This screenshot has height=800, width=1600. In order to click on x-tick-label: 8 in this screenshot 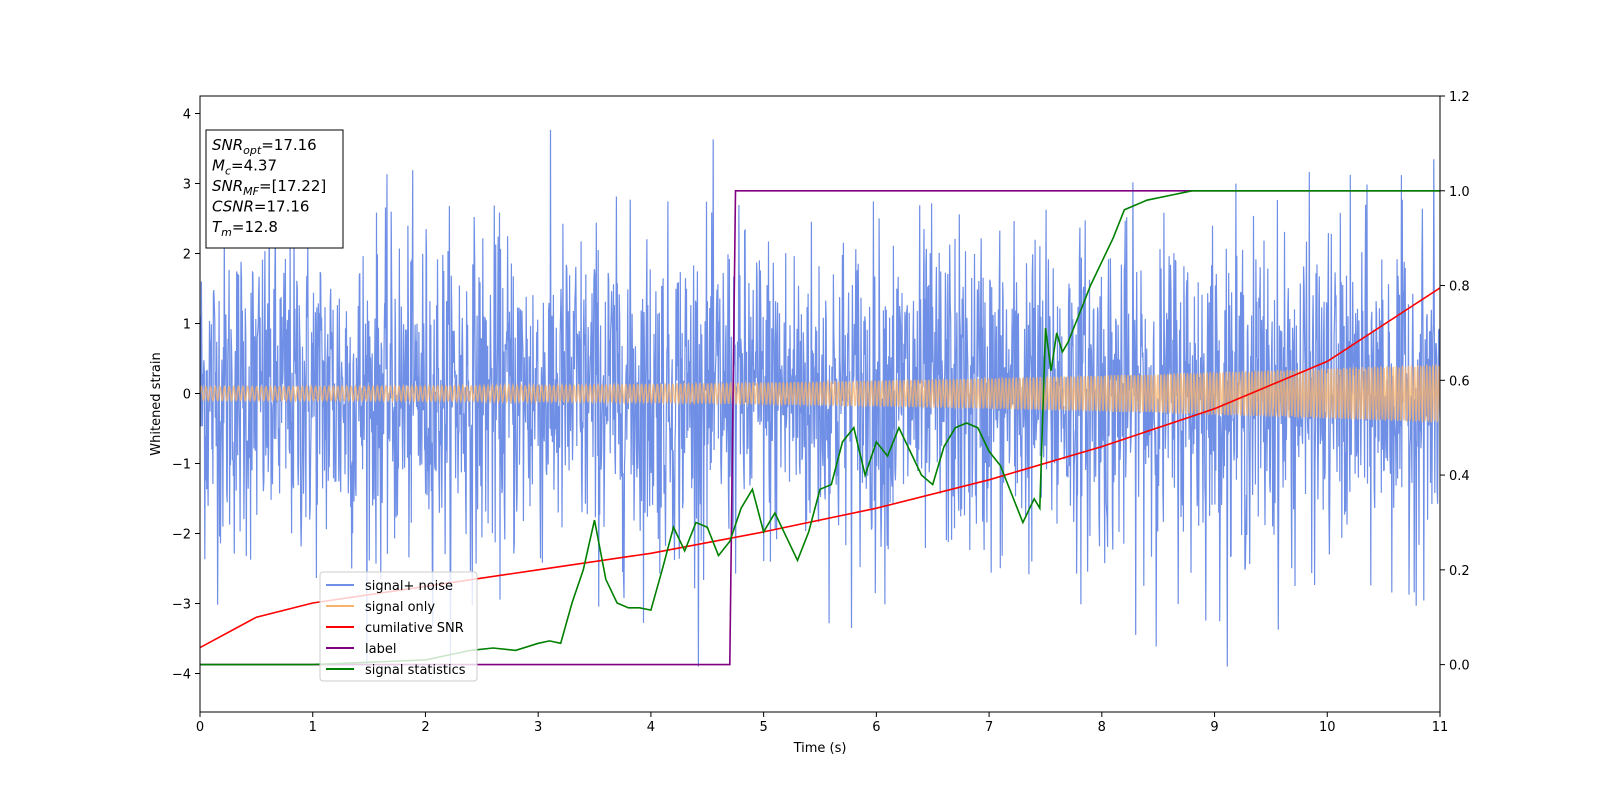, I will do `click(1102, 727)`.